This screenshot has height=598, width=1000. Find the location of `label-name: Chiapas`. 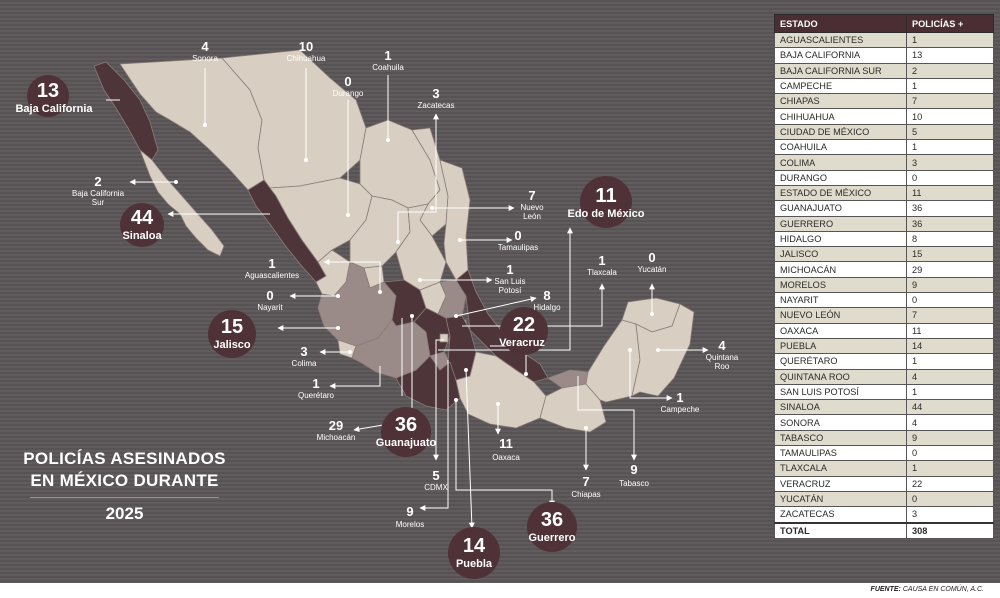

label-name: Chiapas is located at coordinates (585, 494).